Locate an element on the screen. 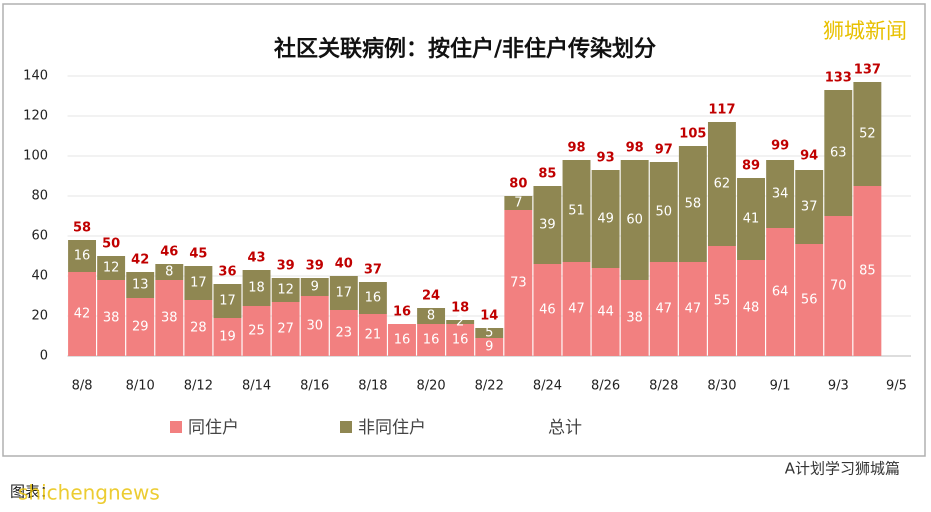 This screenshot has width=931, height=512. segment-label: 47 is located at coordinates (693, 309).